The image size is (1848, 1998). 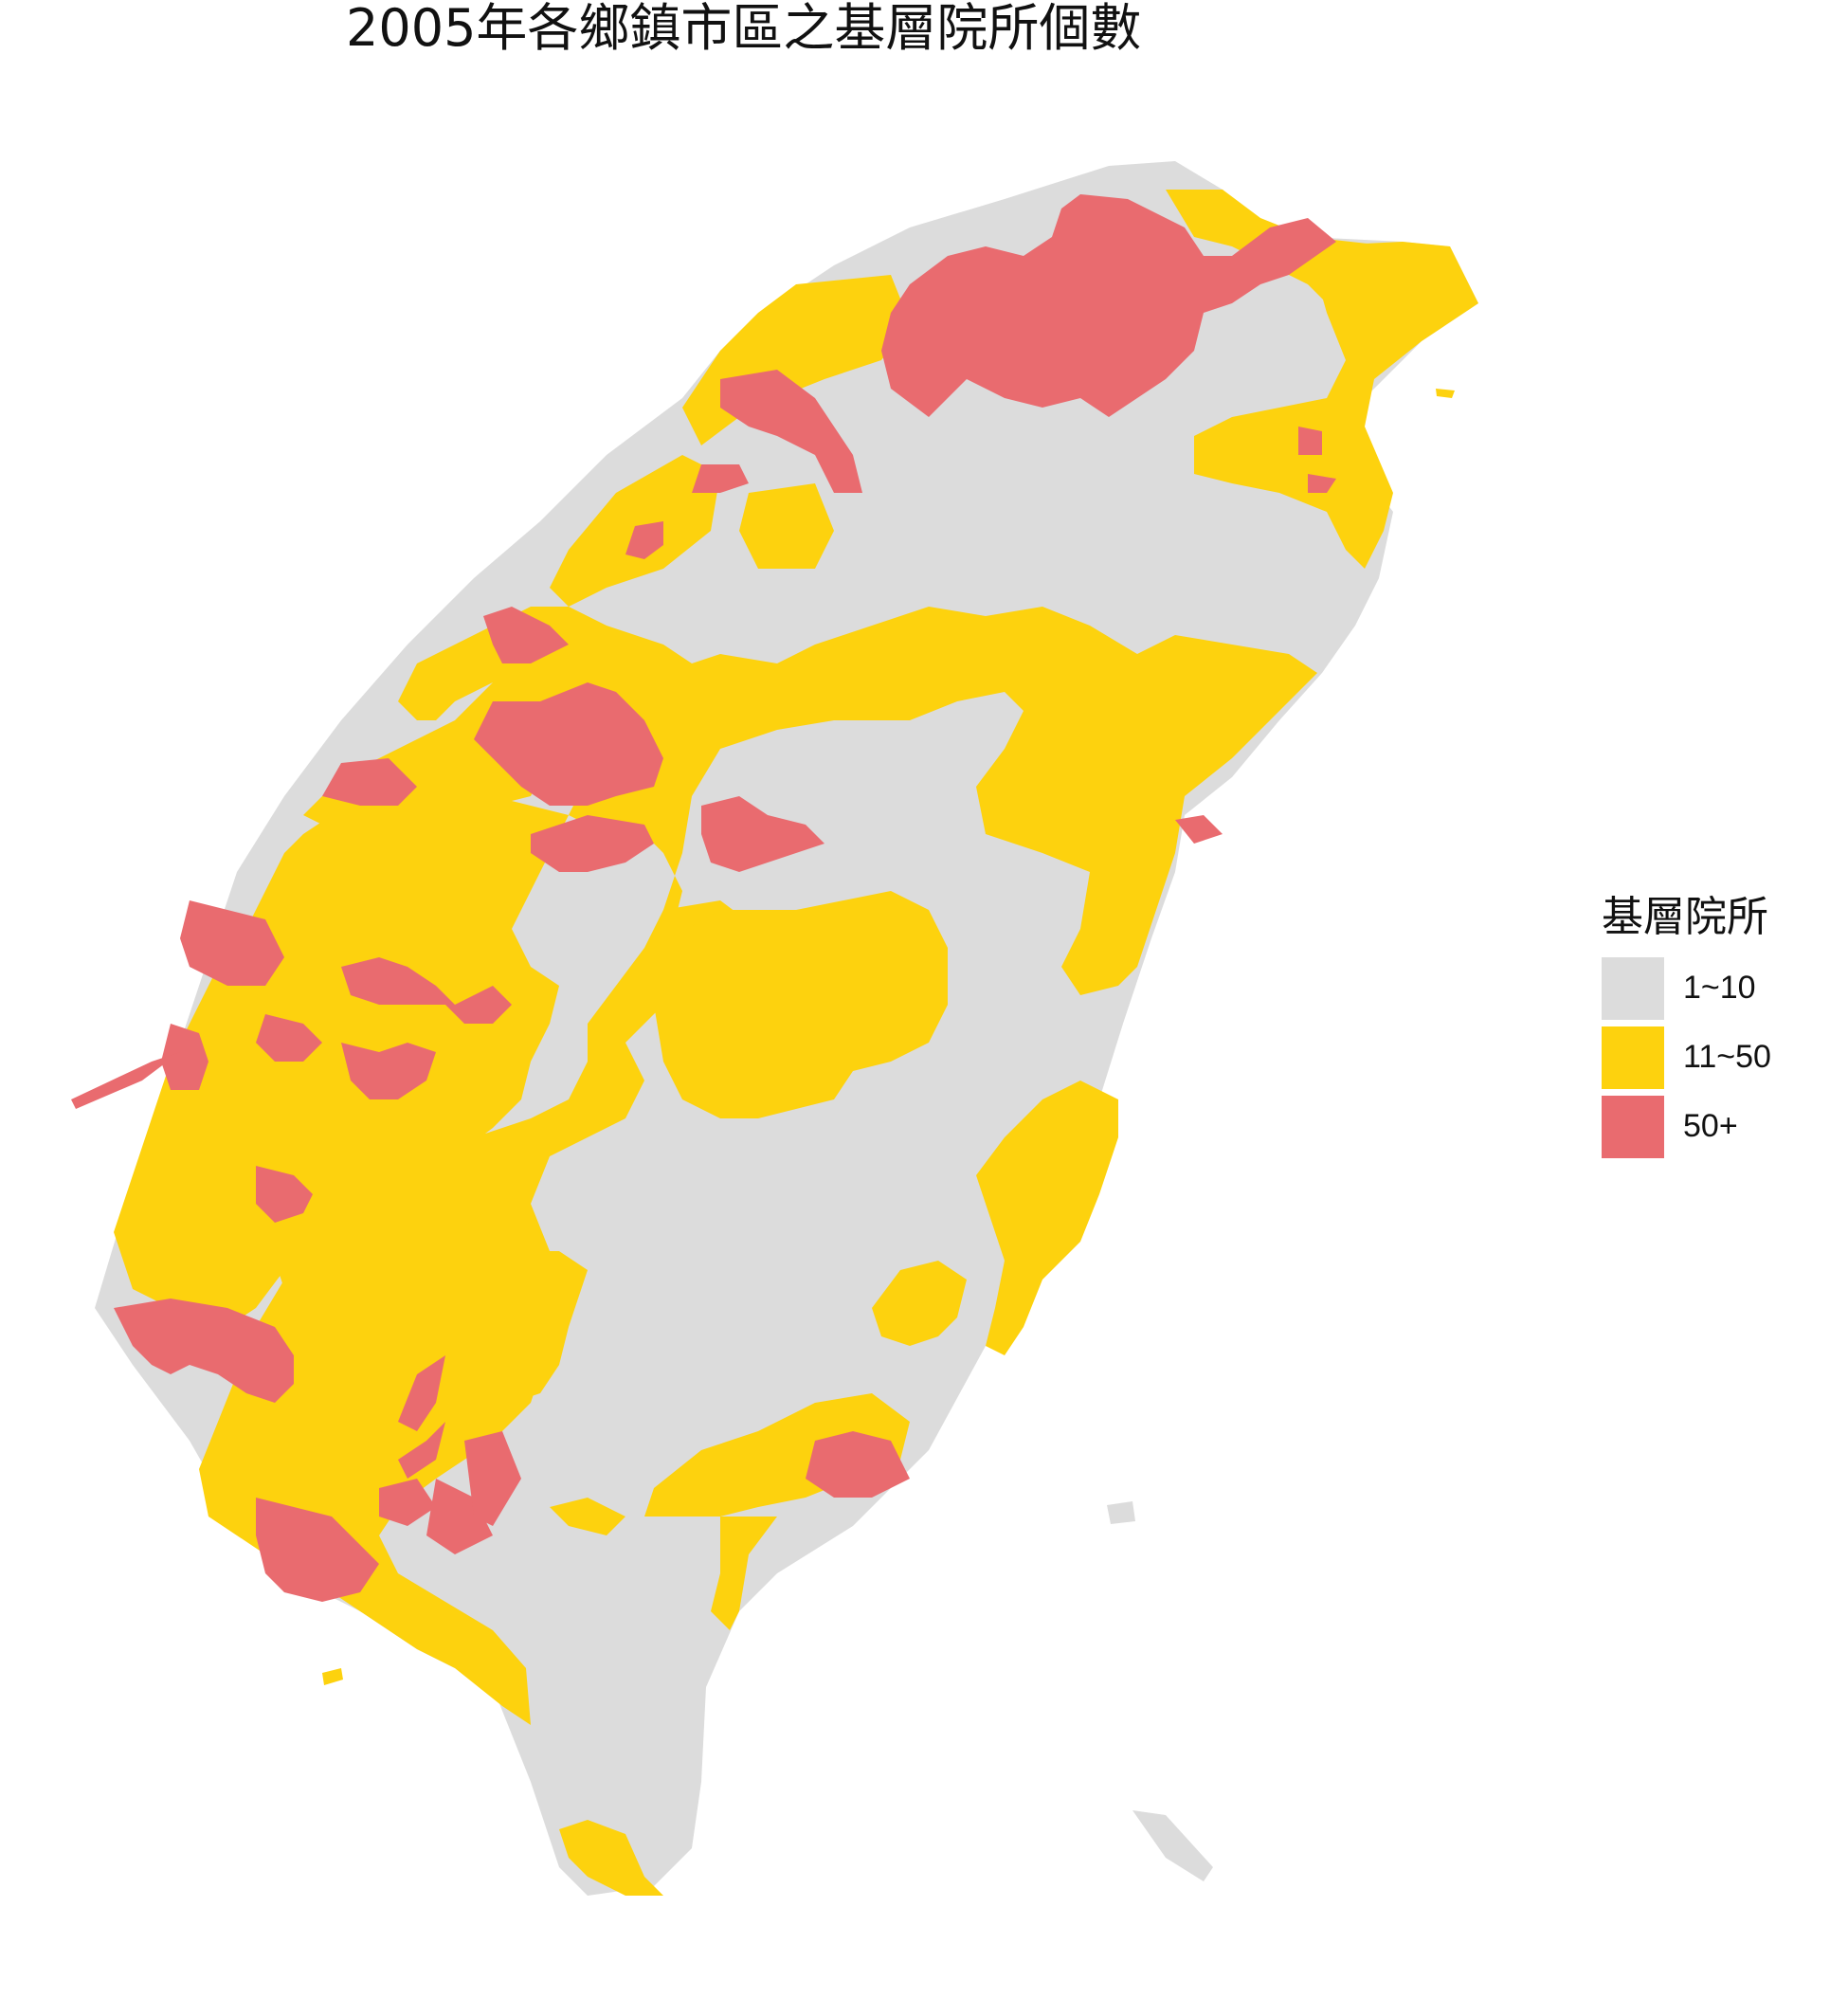 What do you see at coordinates (1719, 988) in the screenshot?
I see `legend-label: 1~10` at bounding box center [1719, 988].